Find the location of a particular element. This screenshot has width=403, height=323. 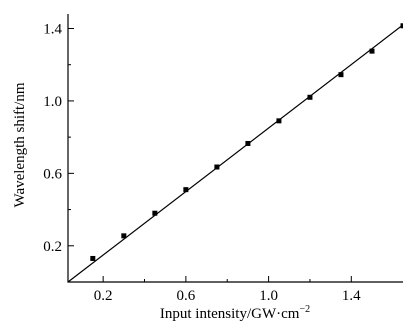

x-axis-label-sup: −2 is located at coordinates (304, 309).